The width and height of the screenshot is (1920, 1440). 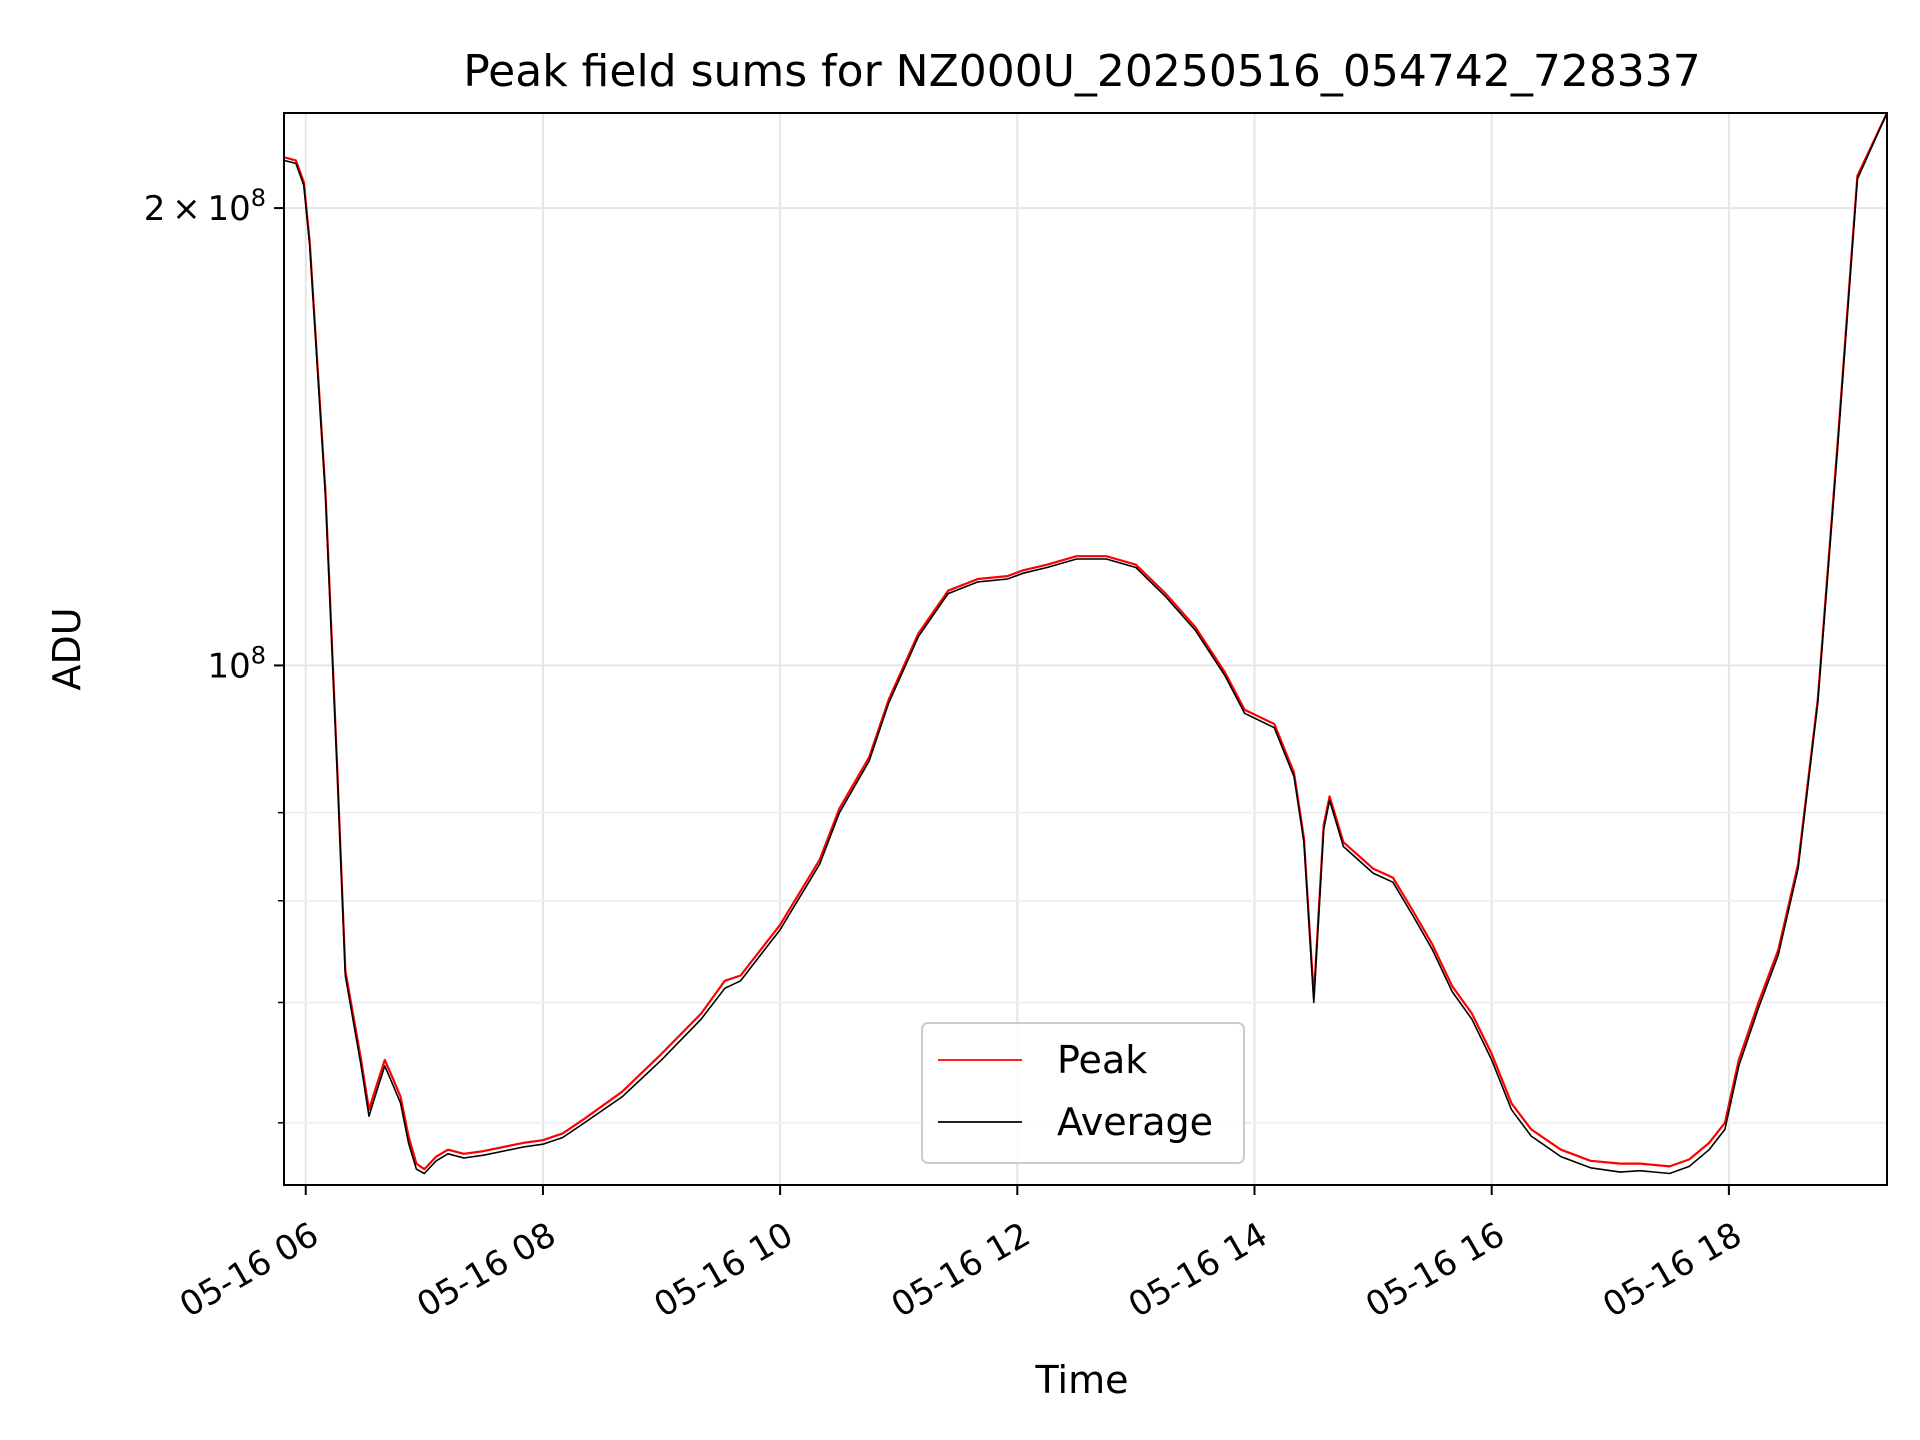 I want to click on legend-box, so click(x=1083, y=1093).